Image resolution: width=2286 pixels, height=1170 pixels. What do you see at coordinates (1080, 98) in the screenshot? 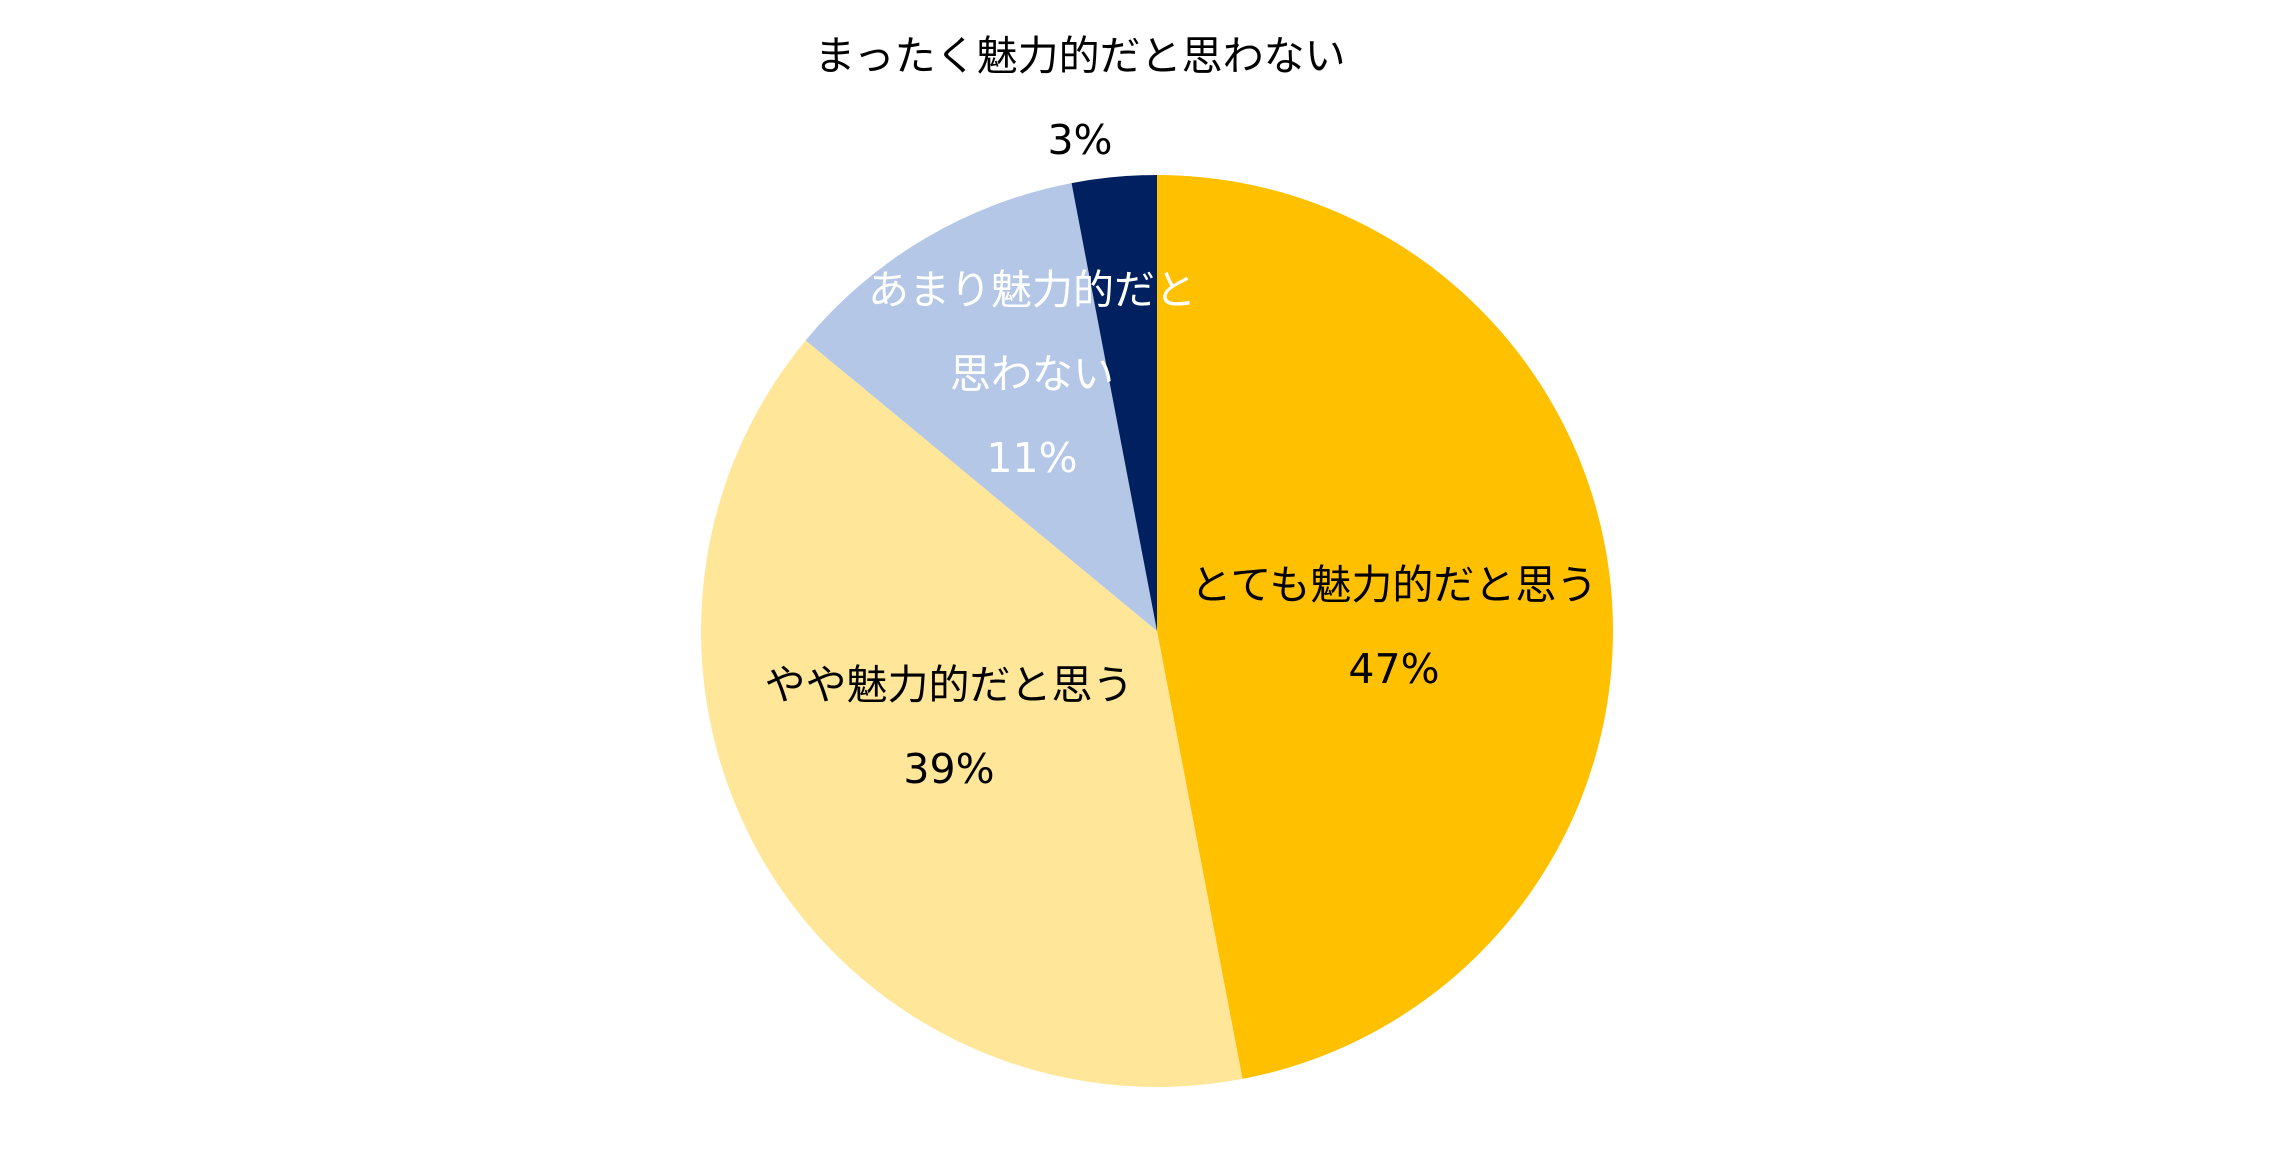
I see `slice-label: まったく魅力的だと思わない 3%` at bounding box center [1080, 98].